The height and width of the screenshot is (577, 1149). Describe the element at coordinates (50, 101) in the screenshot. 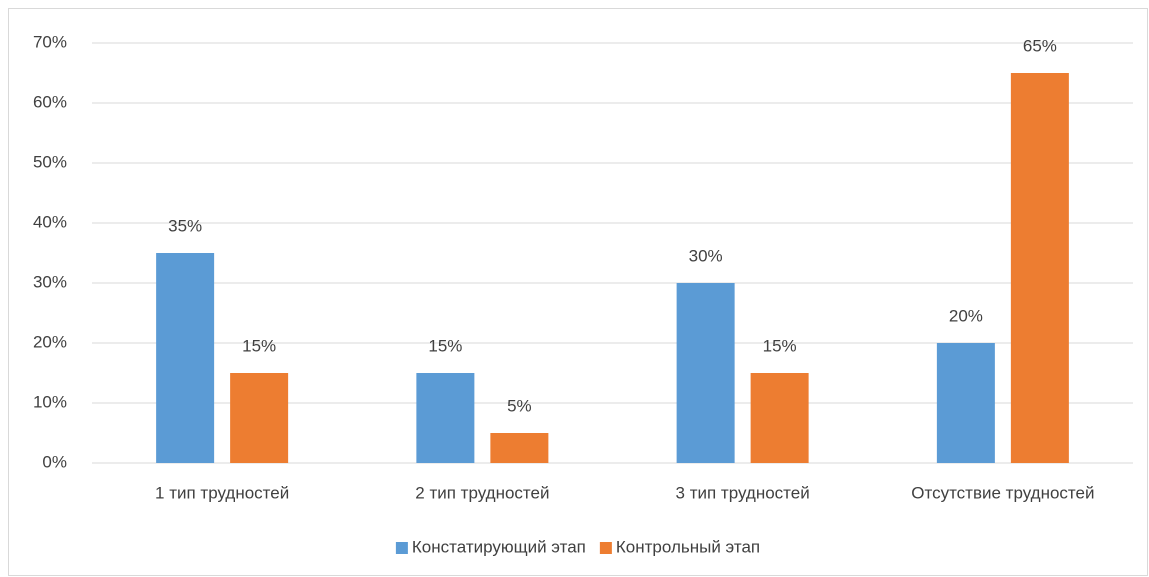

I see `y-tick-label: 60%` at that location.